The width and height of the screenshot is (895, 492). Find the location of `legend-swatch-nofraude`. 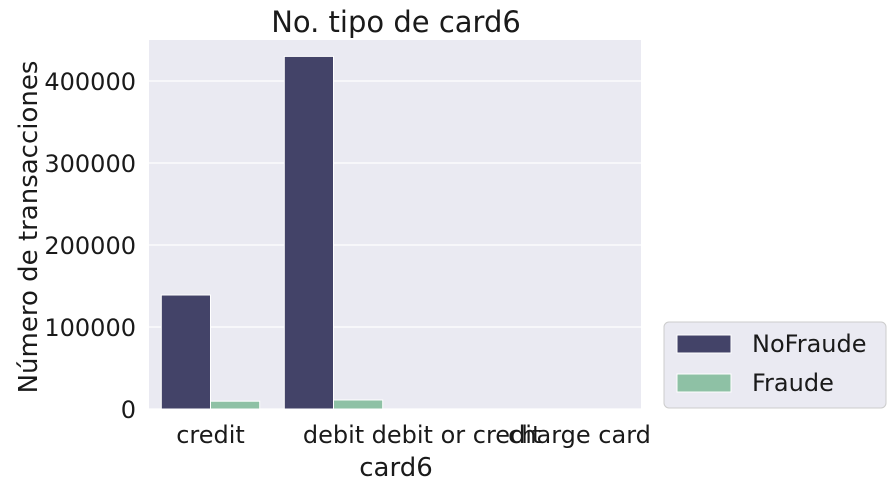

legend-swatch-nofraude is located at coordinates (704, 344).